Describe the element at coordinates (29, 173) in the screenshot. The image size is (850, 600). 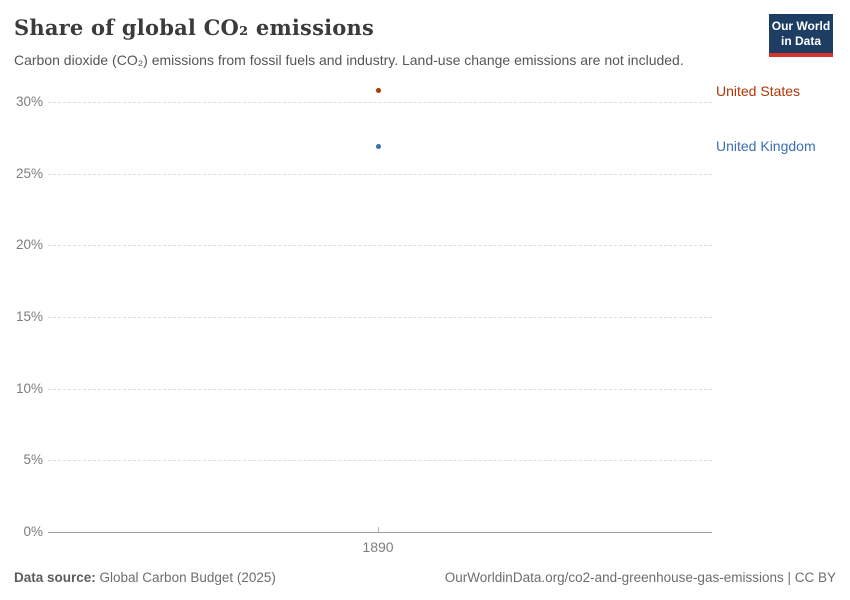
I see `y-axis-tick-label-25: 25%` at that location.